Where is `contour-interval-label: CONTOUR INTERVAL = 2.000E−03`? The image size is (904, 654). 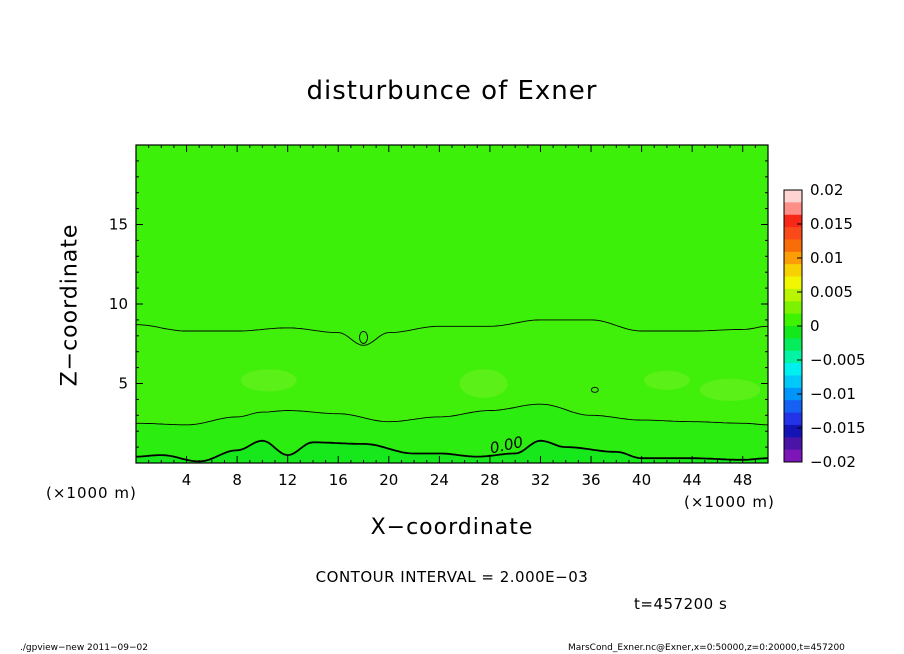 contour-interval-label: CONTOUR INTERVAL = 2.000E−03 is located at coordinates (452, 577).